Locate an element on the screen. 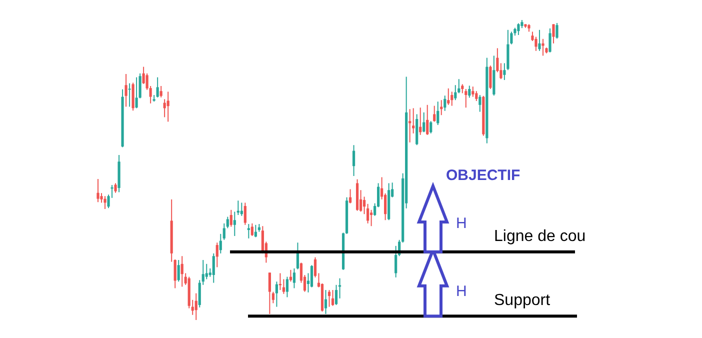  ref-line-label: Ligne de cou is located at coordinates (540, 236).